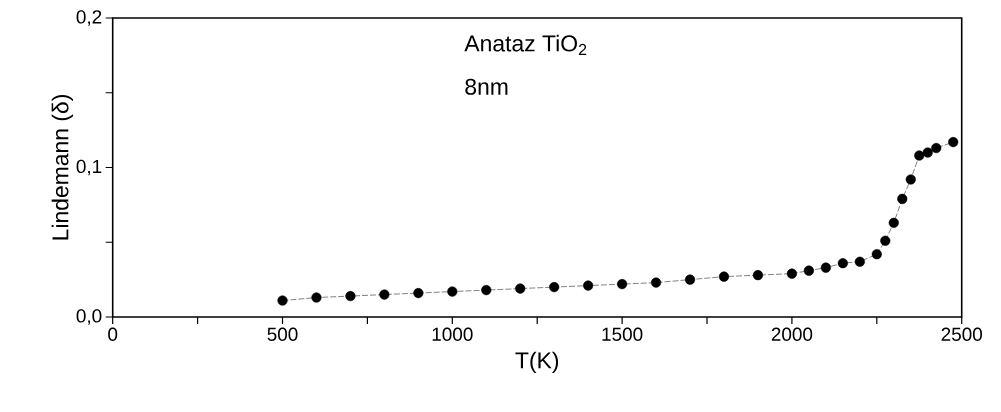  I want to click on y-axis-title: Lindemann (δ), so click(62, 167).